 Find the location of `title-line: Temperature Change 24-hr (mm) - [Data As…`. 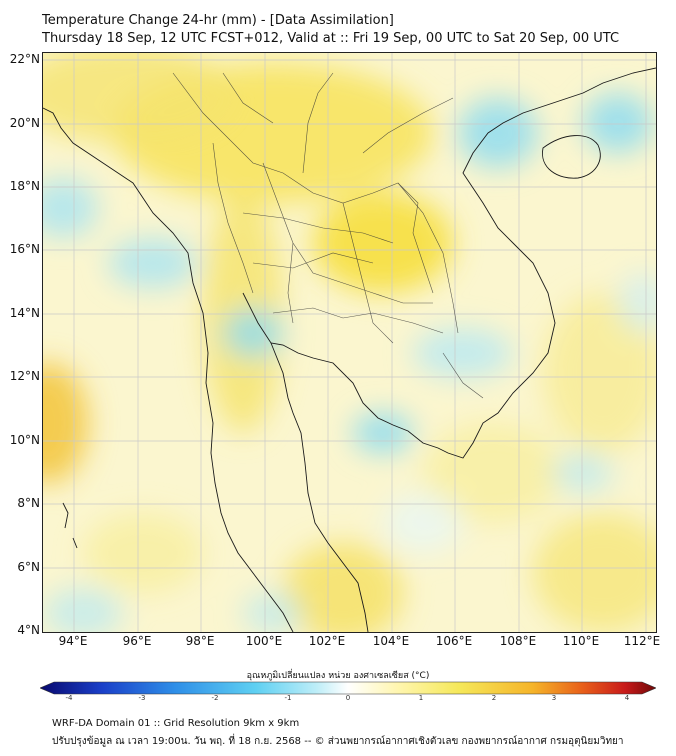

title-line: Temperature Change 24-hr (mm) - [Data As… is located at coordinates (218, 20).